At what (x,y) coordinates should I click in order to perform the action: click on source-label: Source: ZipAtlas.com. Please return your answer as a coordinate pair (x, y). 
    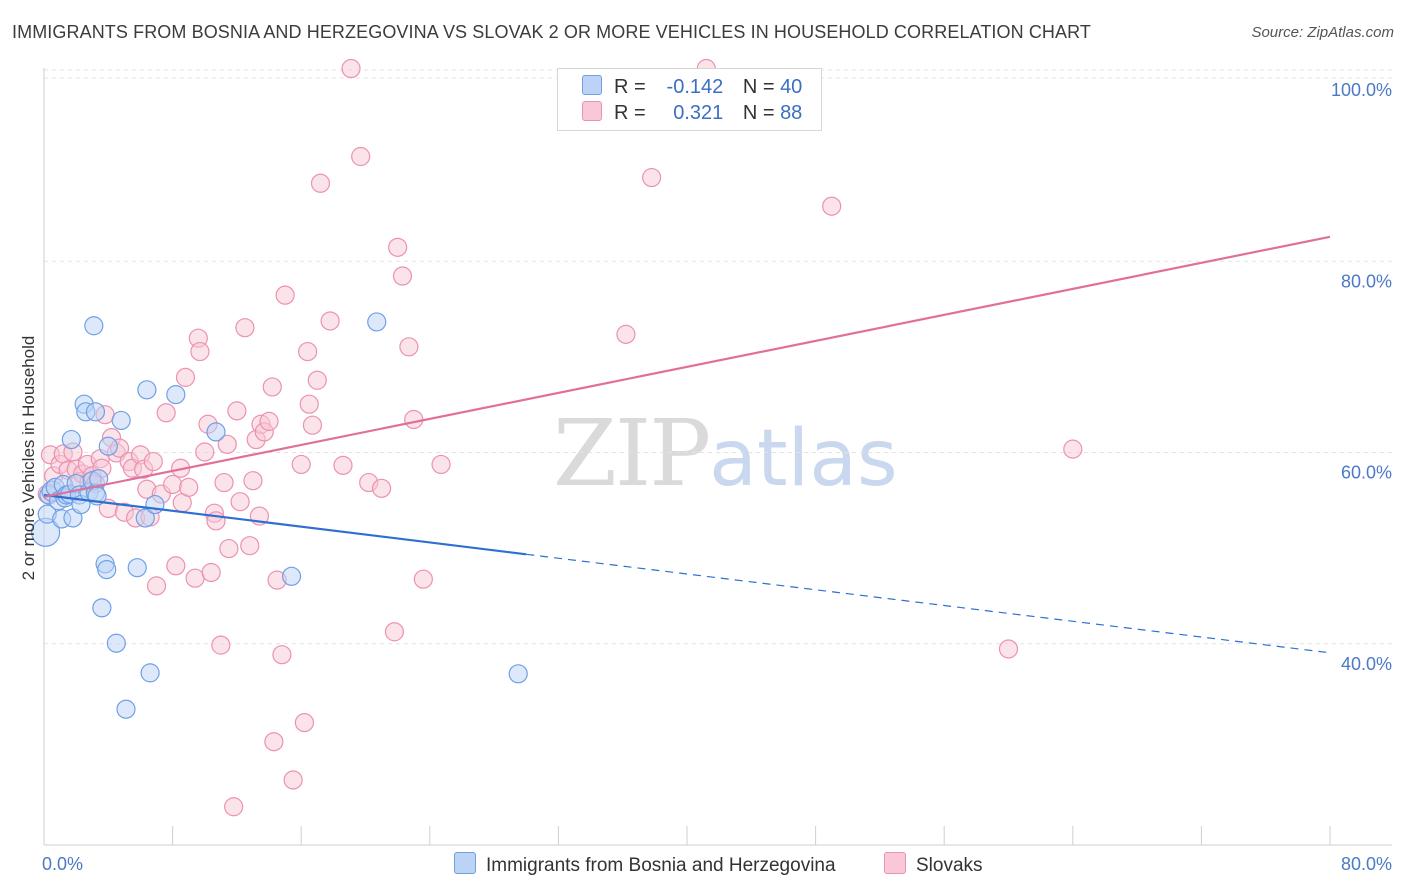
    Looking at the image, I should click on (1322, 32).